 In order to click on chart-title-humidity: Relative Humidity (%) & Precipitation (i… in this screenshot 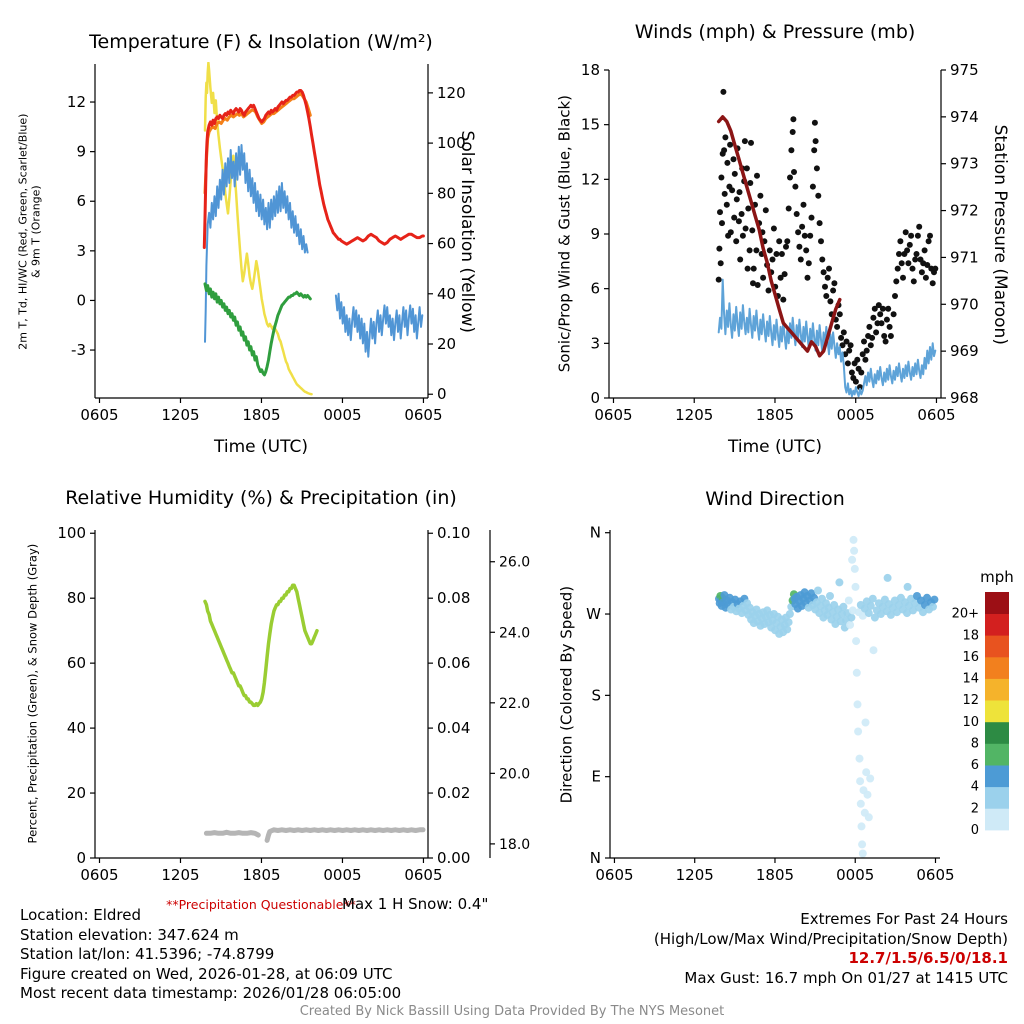, I will do `click(261, 498)`.